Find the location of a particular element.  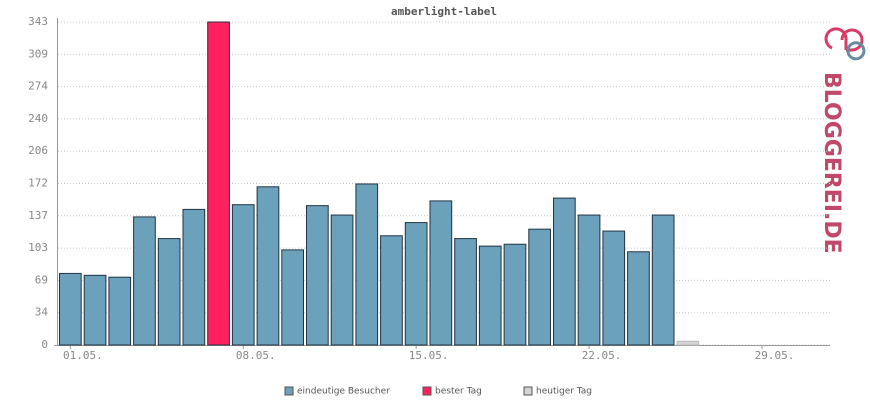

legend-label: heutiger Tag is located at coordinates (564, 392).